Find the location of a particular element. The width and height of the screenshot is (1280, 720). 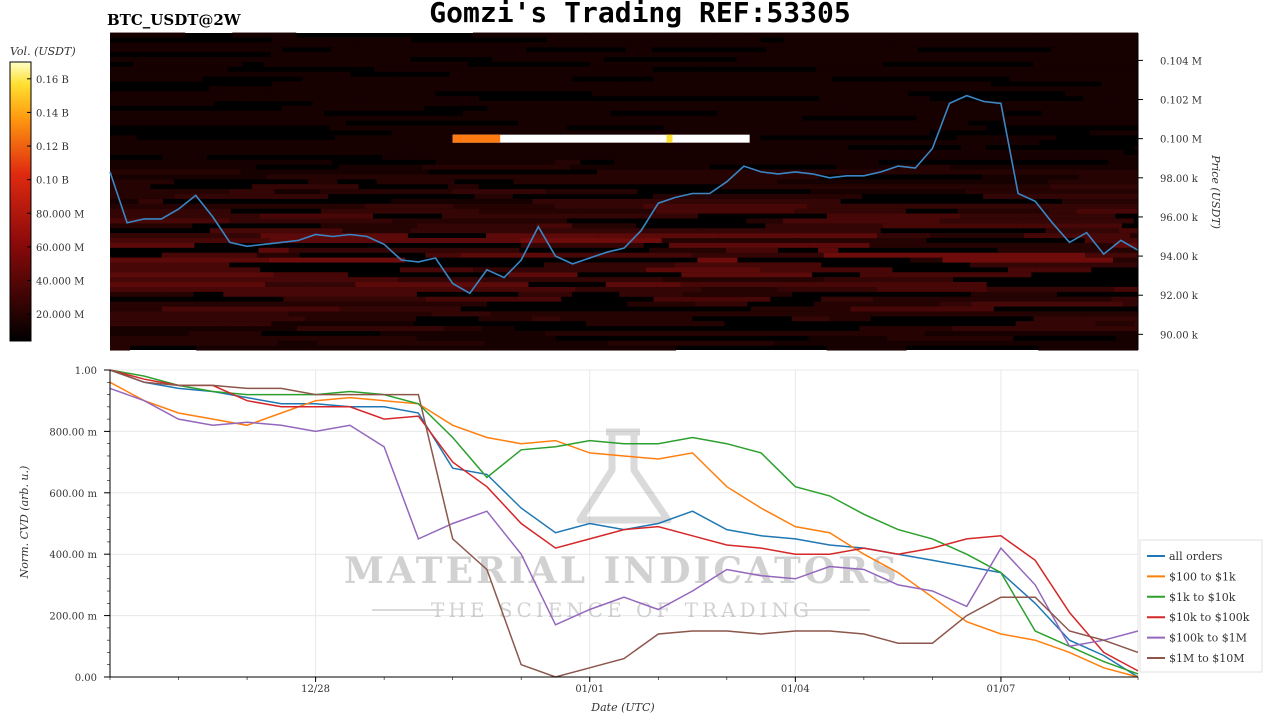

colorbar-label: Vol. (USDT) is located at coordinates (43, 51).